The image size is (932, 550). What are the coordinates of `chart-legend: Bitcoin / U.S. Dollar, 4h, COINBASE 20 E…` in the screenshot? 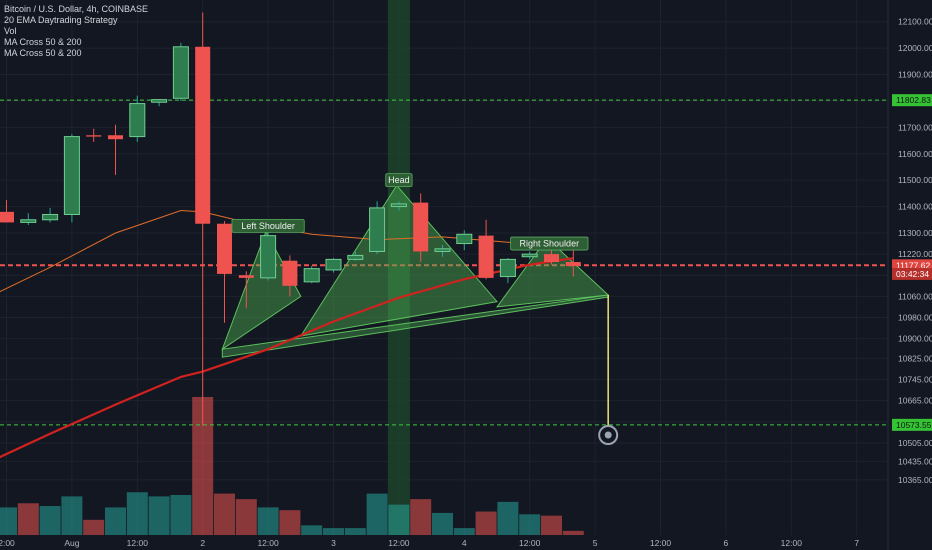 It's located at (76, 31).